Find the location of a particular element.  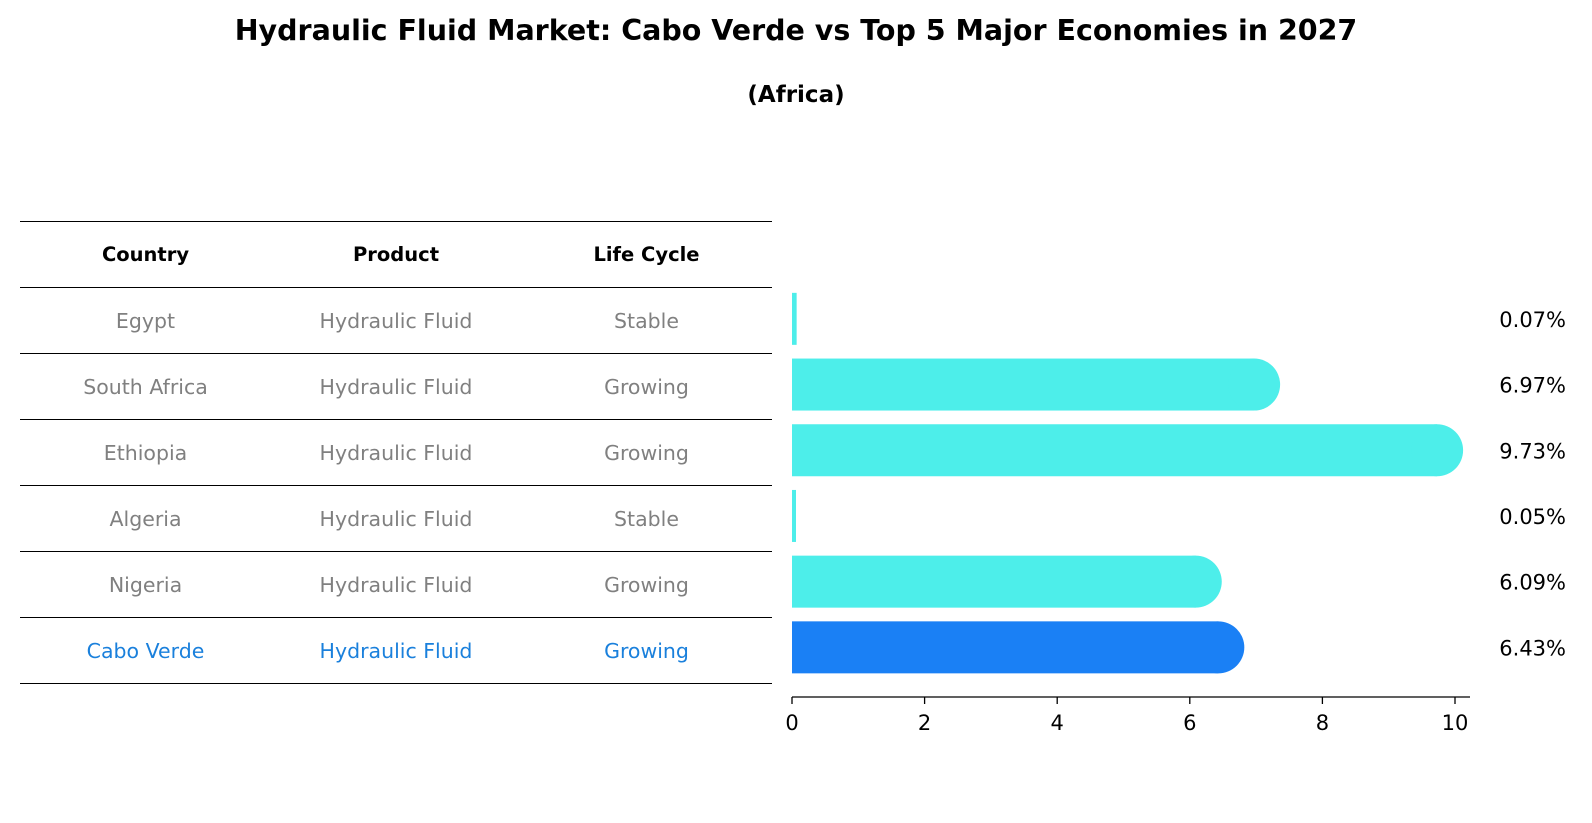

cell-country: Algeria is located at coordinates (145, 518).